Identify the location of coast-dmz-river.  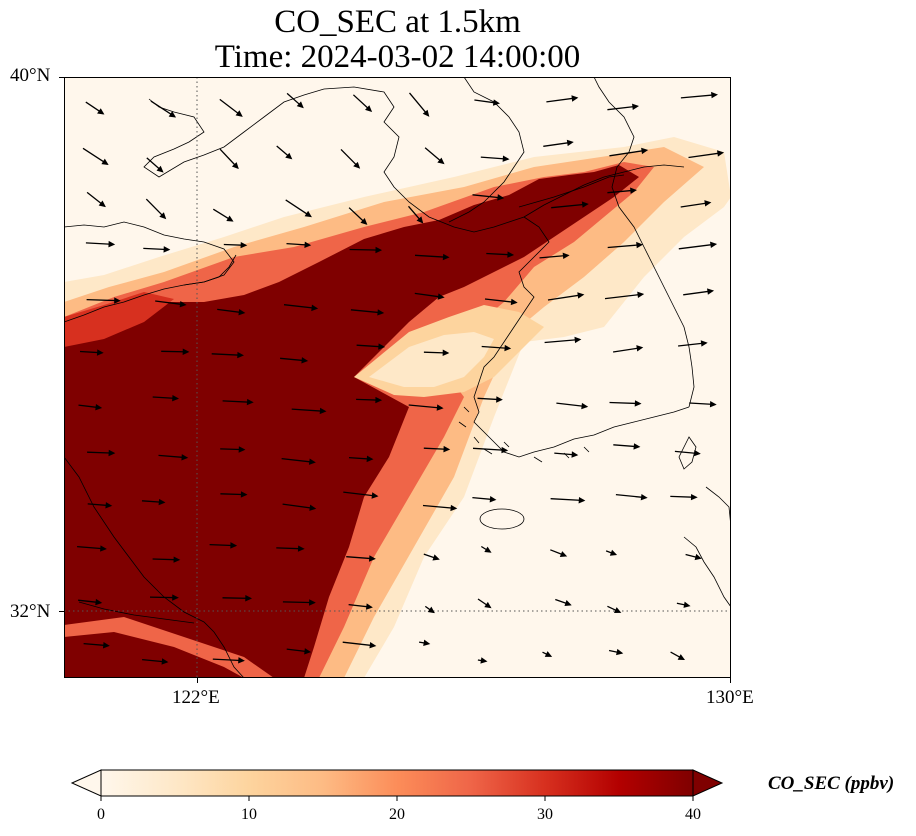
(571, 191).